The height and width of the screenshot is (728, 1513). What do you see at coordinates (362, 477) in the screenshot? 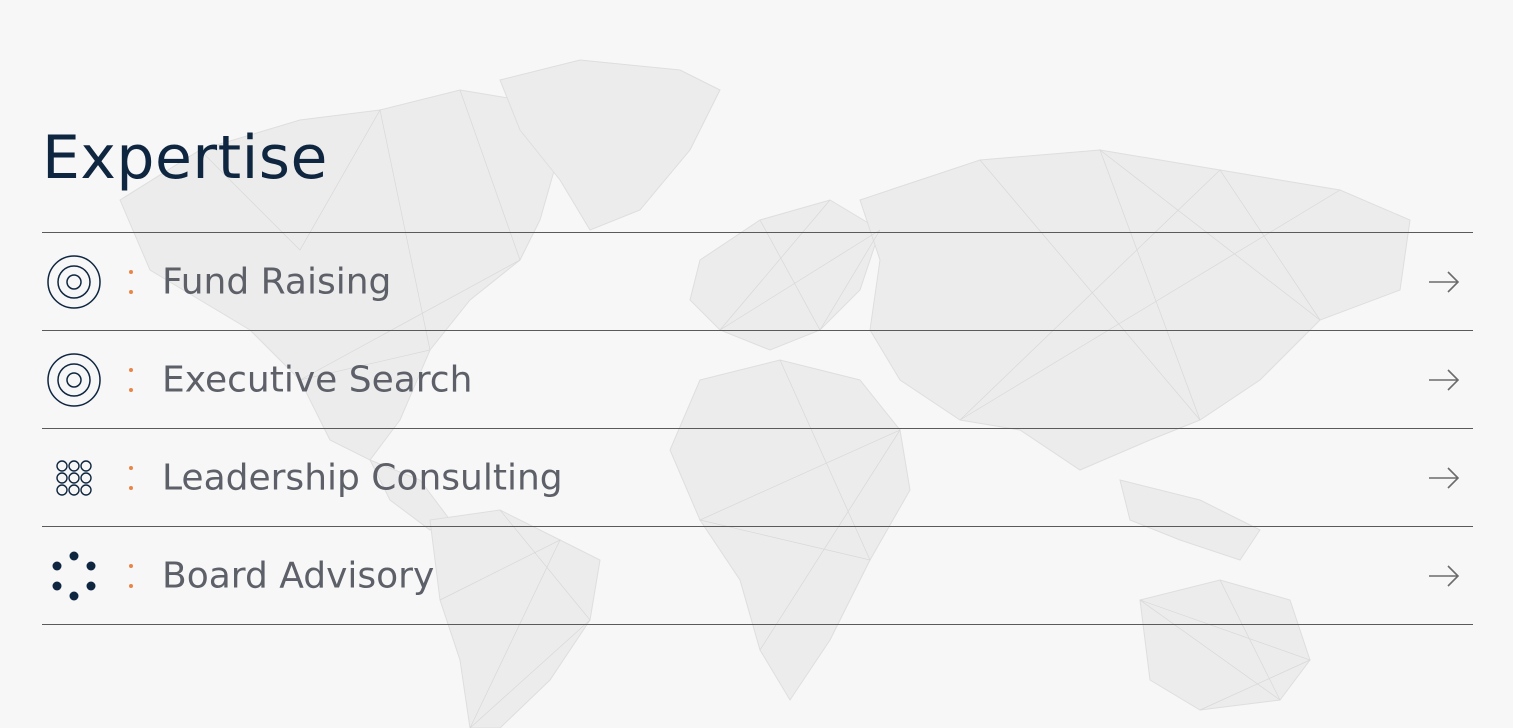
I see `expertise-item-label: Leadership Consulting` at bounding box center [362, 477].